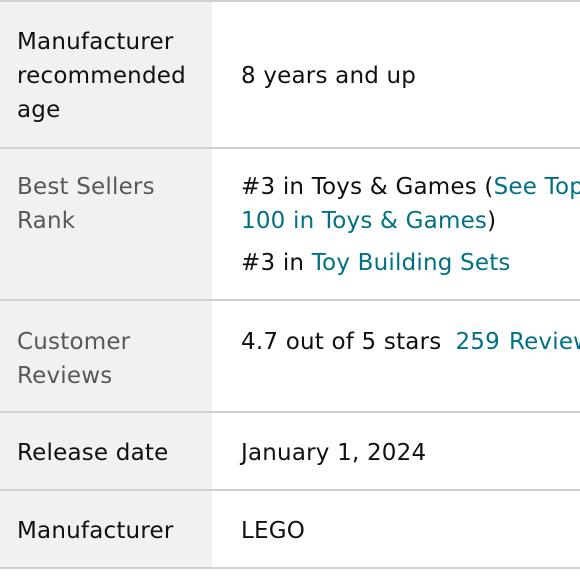  I want to click on value-cell-release: January 1, 2024, so click(396, 451).